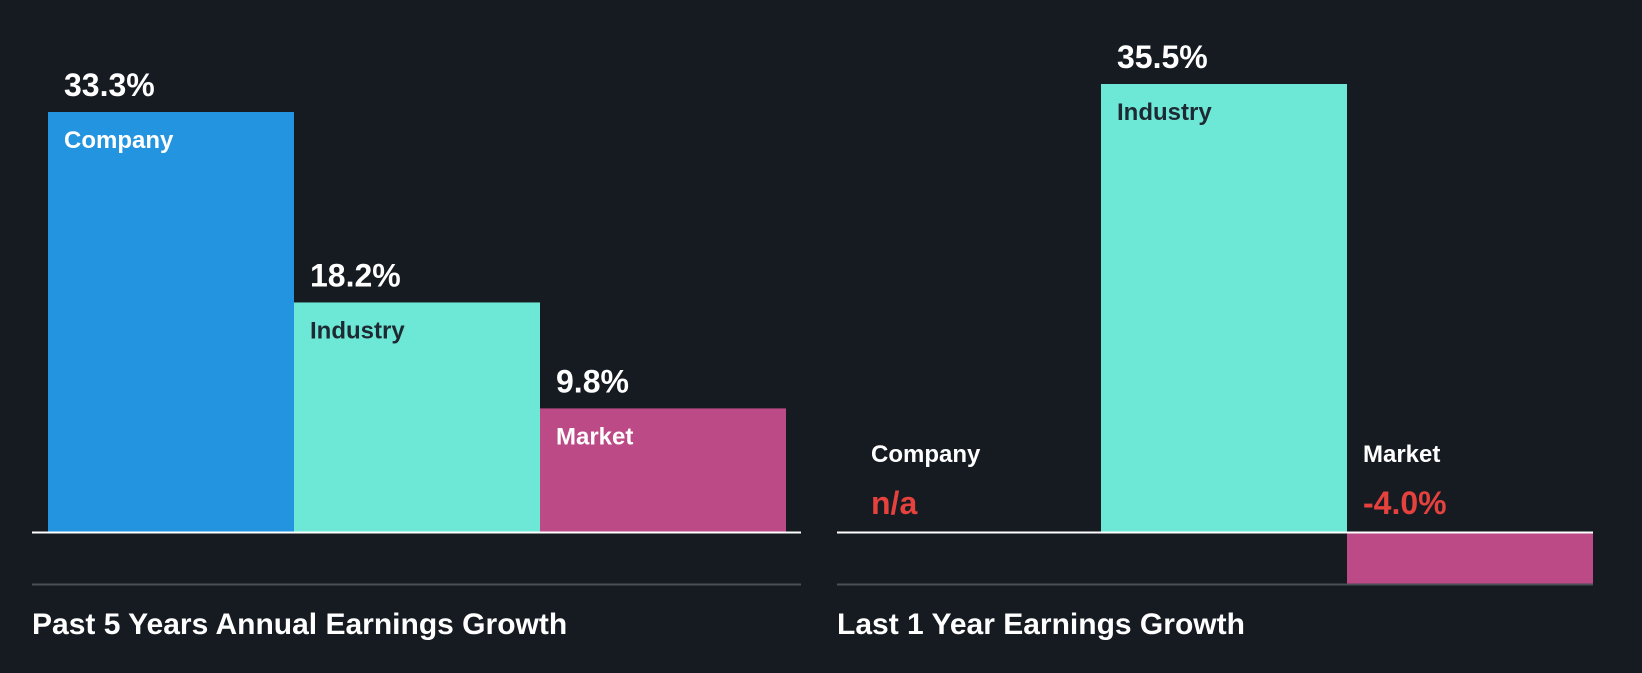 This screenshot has height=673, width=1642. What do you see at coordinates (299, 624) in the screenshot?
I see `chart-title: Past 5 Years Annual Earnings Growth` at bounding box center [299, 624].